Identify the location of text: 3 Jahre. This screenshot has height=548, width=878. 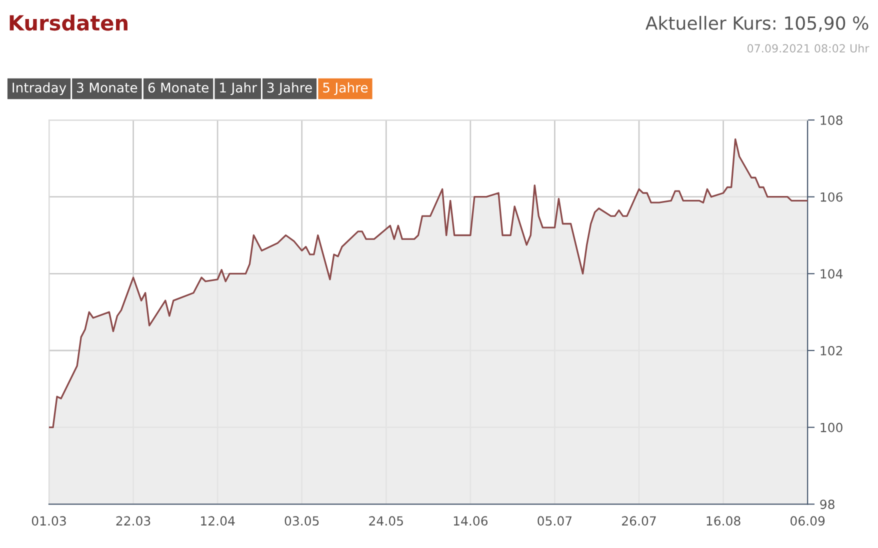
(289, 89).